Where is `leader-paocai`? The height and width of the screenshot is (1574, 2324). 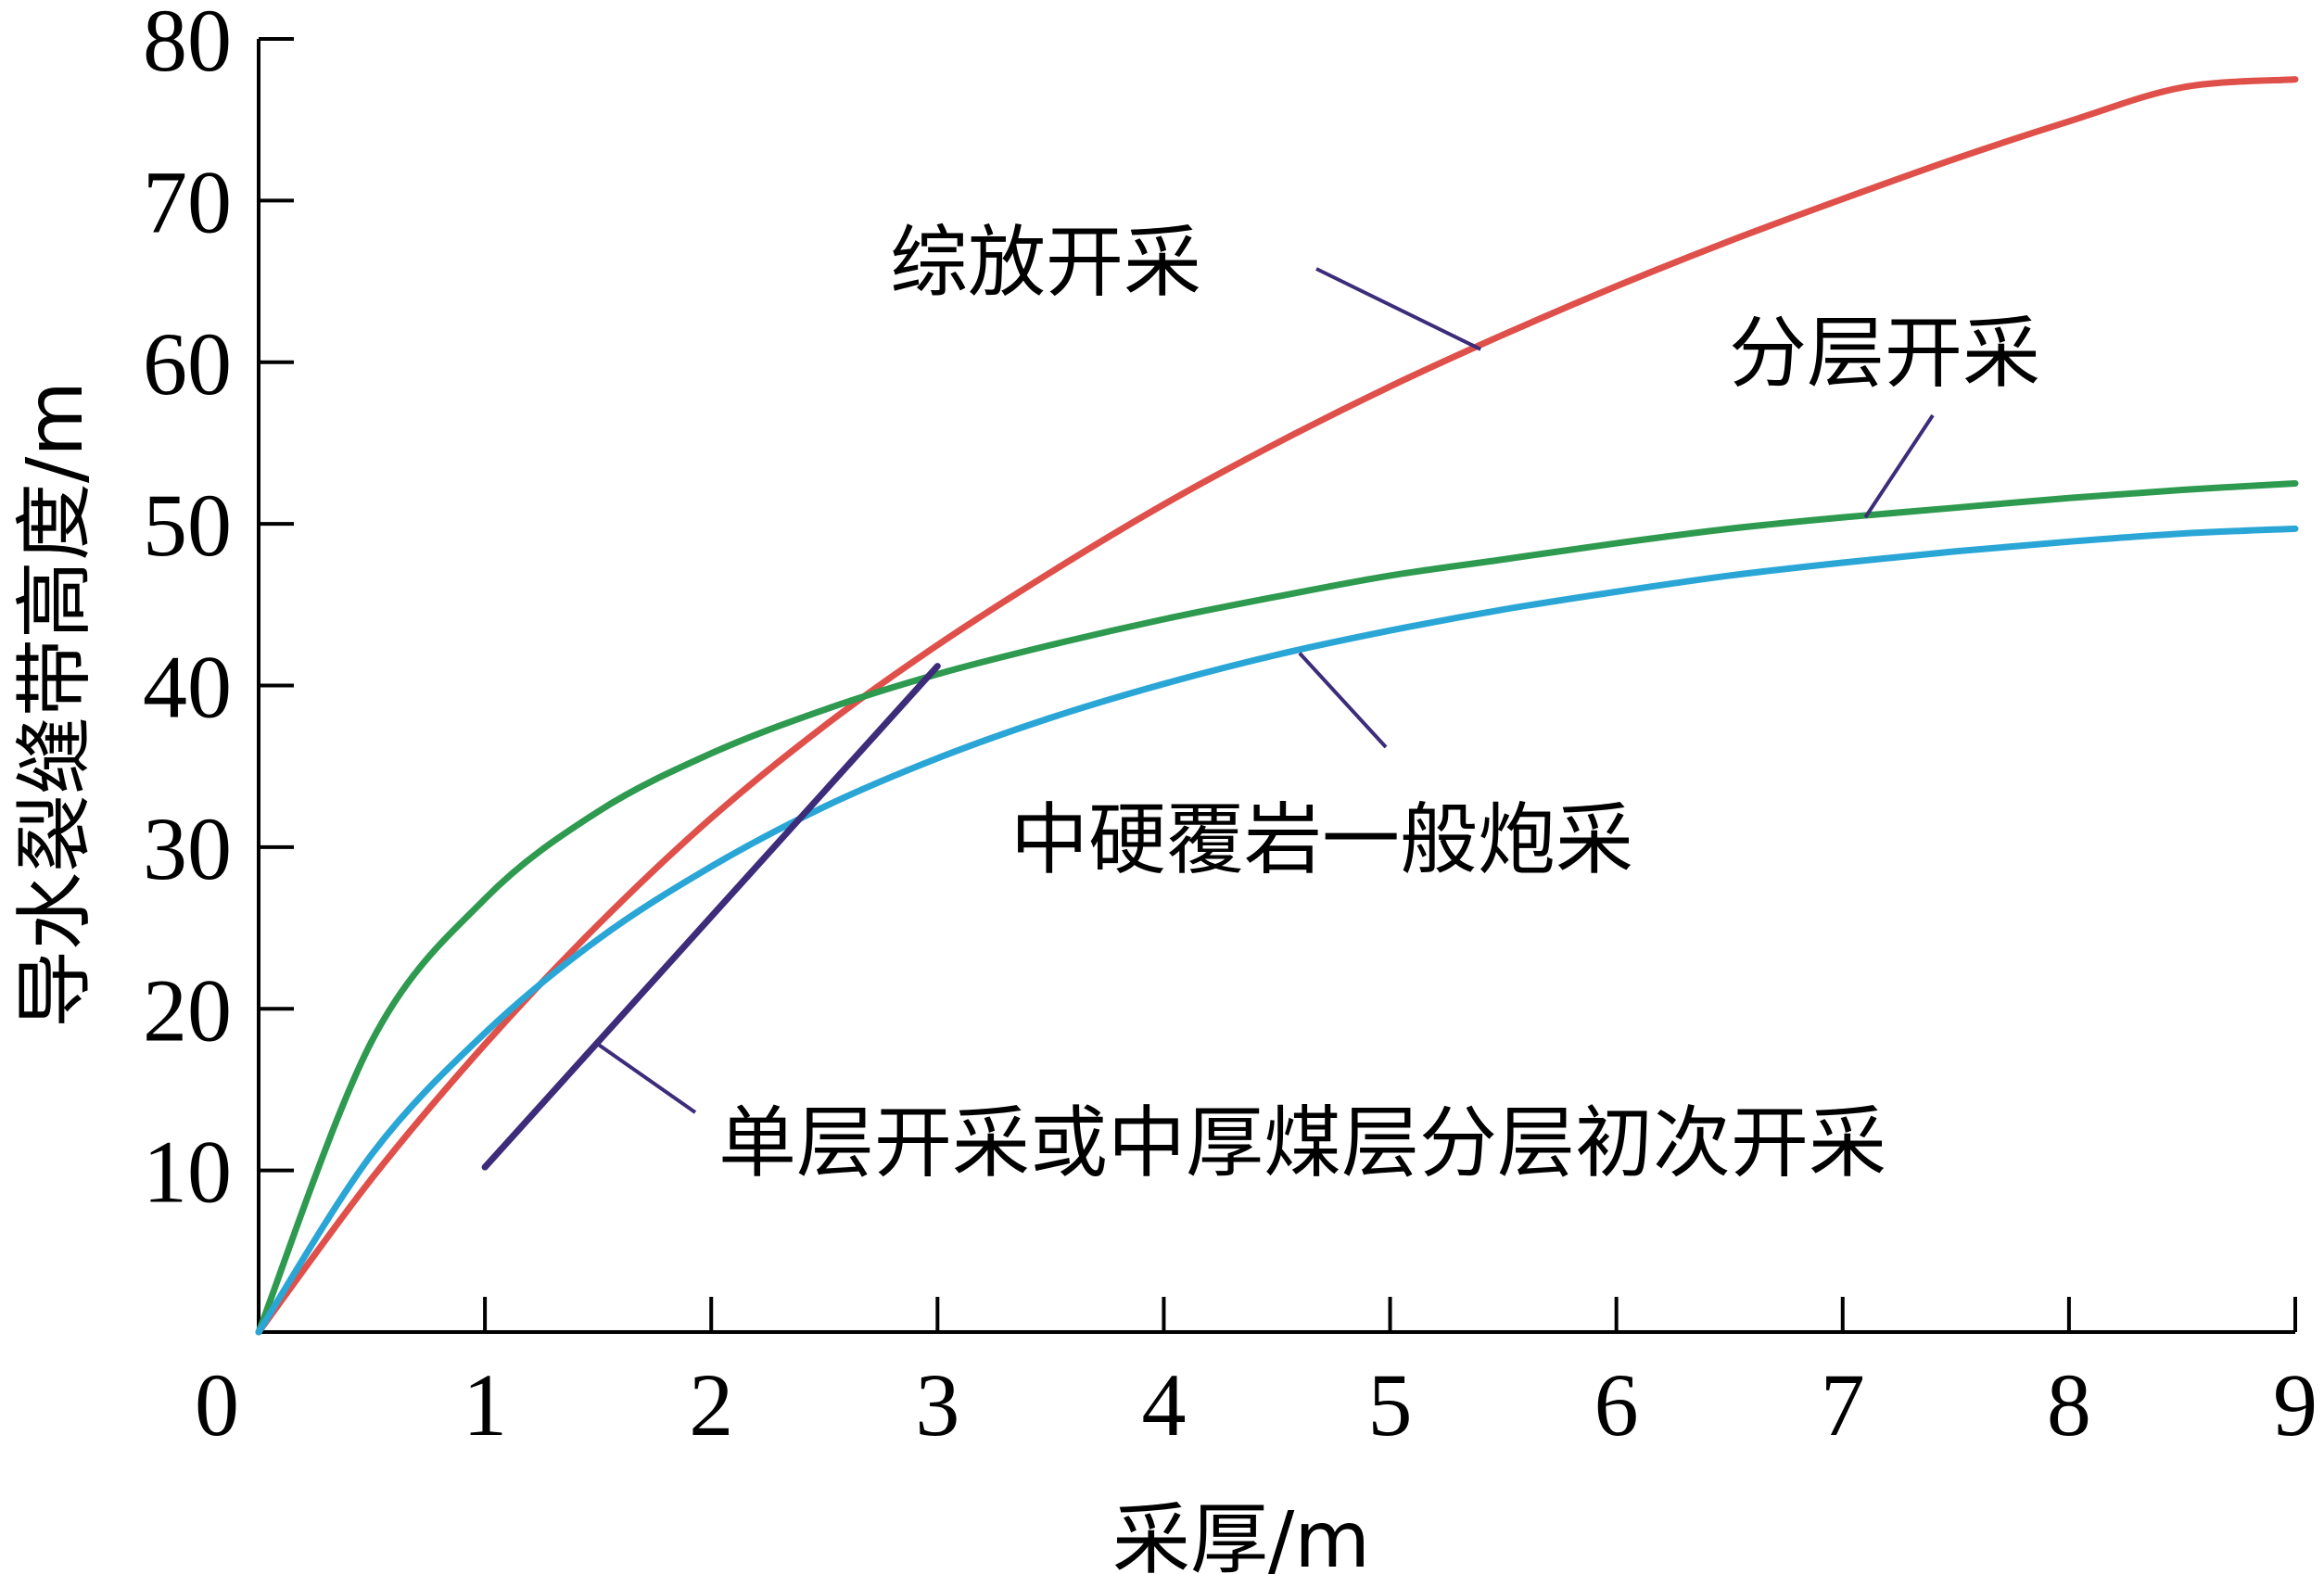 leader-paocai is located at coordinates (1343, 700).